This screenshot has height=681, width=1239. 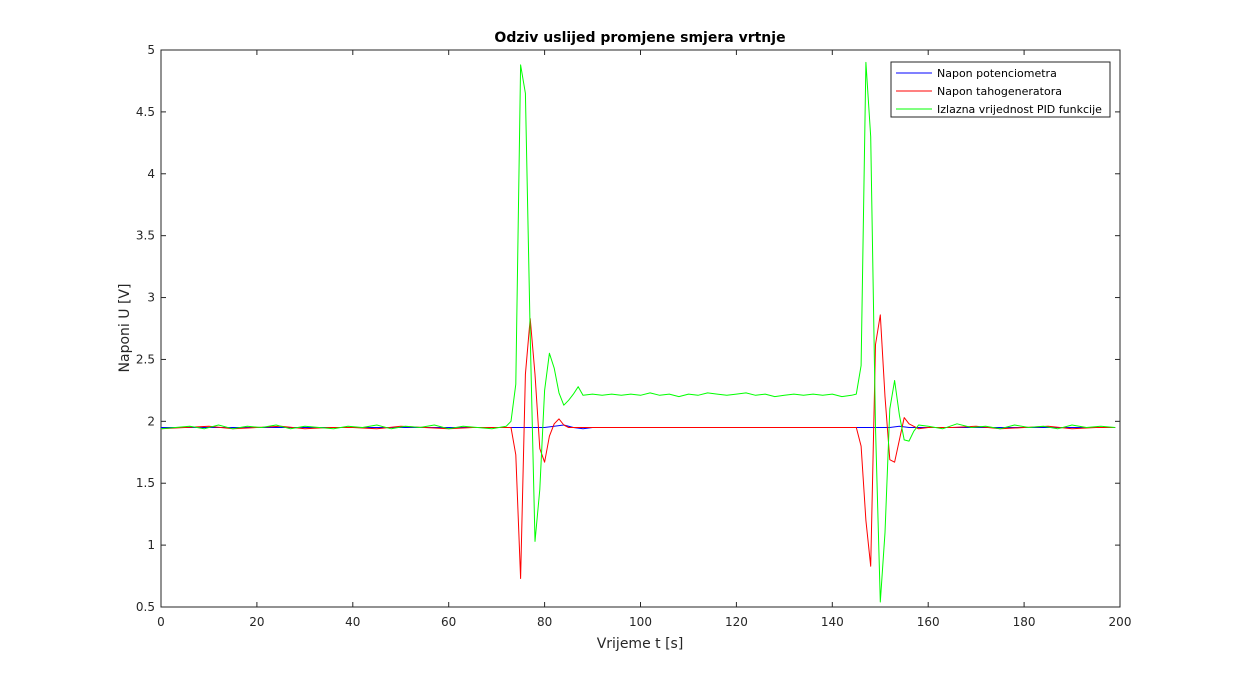 I want to click on y-tick-label: 0.5, so click(x=145, y=607).